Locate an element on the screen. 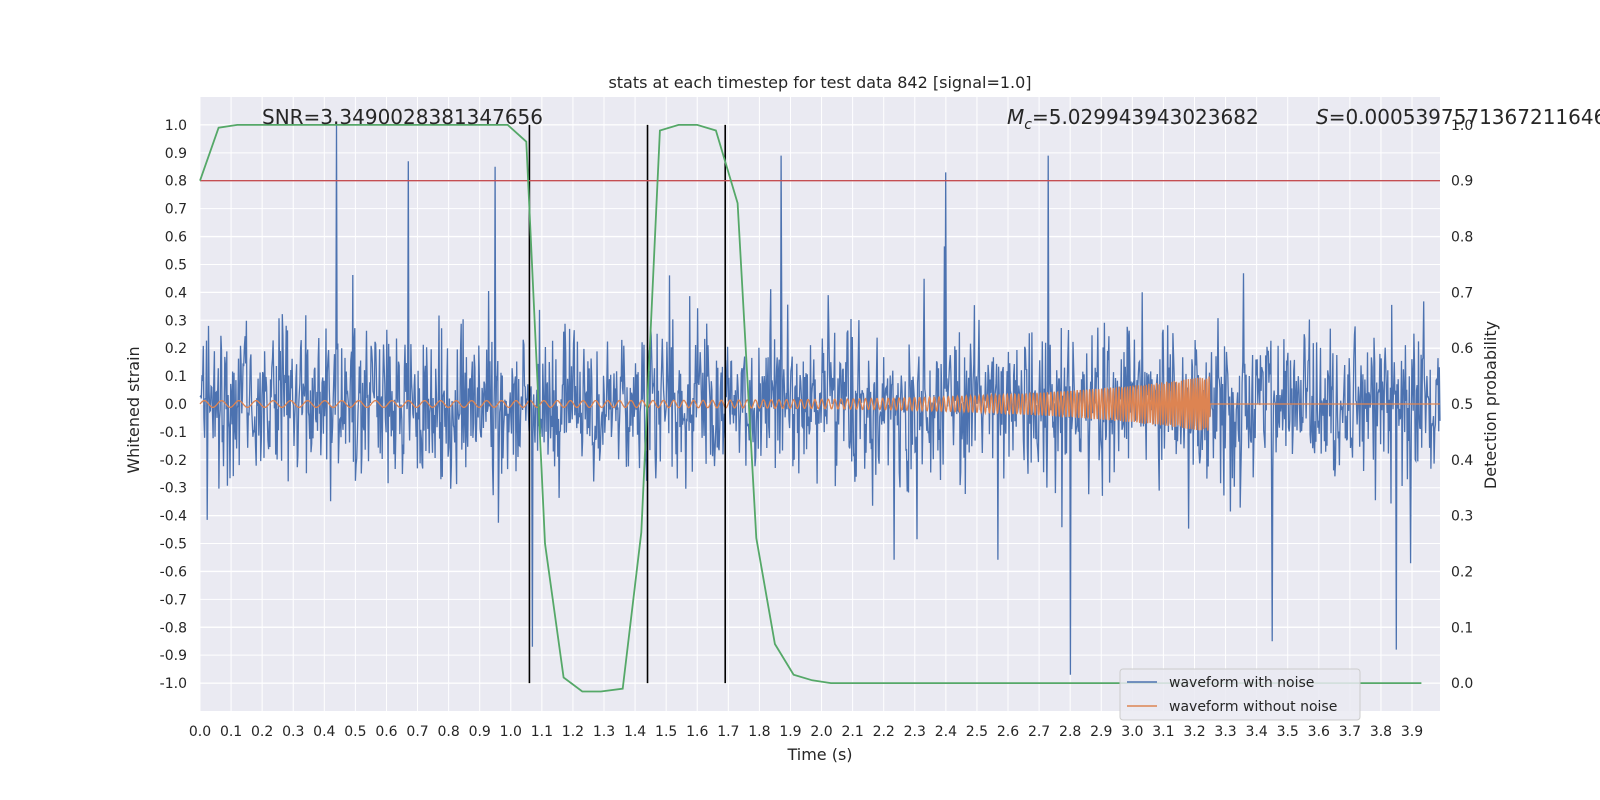 The width and height of the screenshot is (1600, 800). y2-tick-label: 0.6 is located at coordinates (1462, 349).